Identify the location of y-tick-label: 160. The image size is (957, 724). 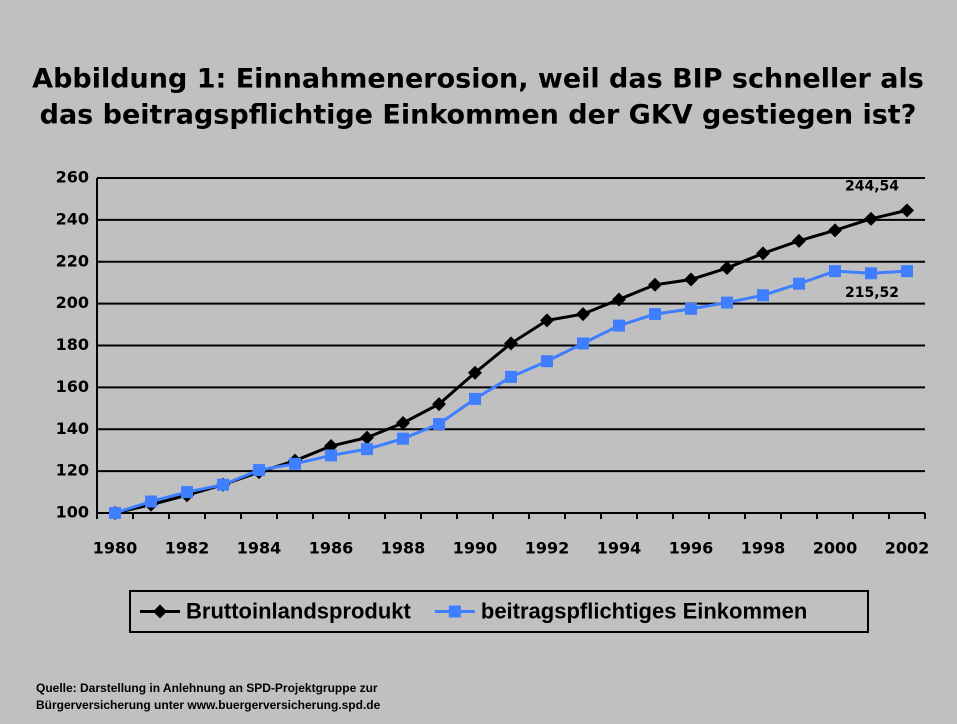
(72, 386).